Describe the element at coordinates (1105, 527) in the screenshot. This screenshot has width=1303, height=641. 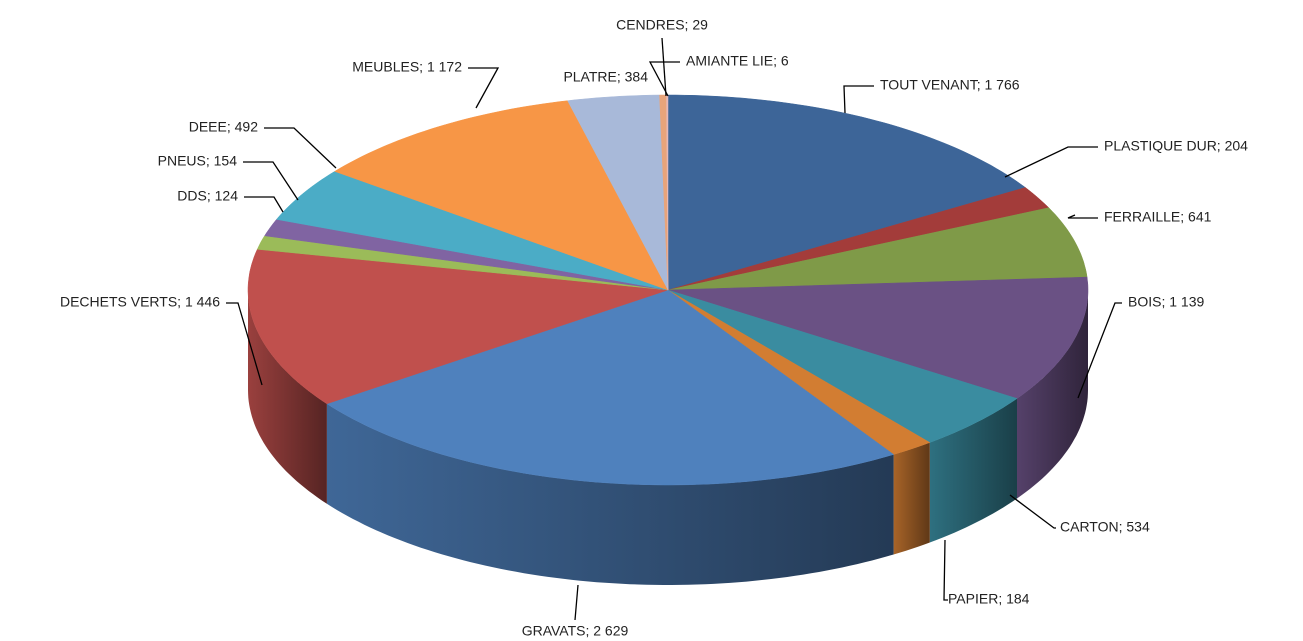
I see `data-label: CARTON; 534` at that location.